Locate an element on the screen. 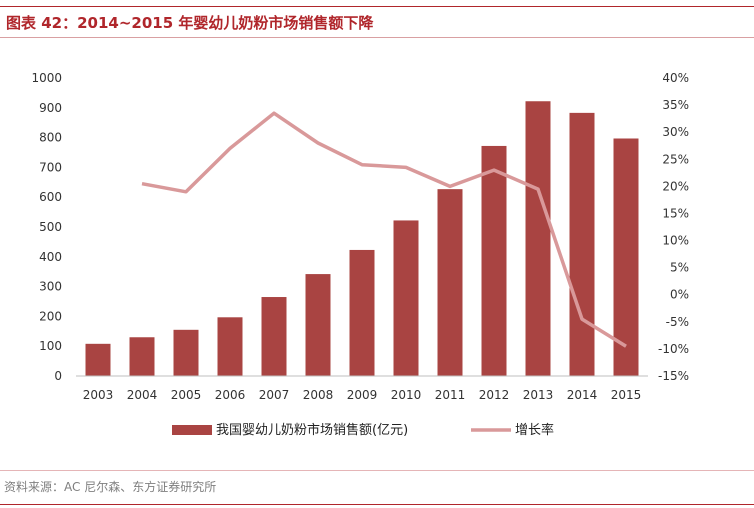 This screenshot has height=508, width=754. x-tick-label: 2006 is located at coordinates (230, 395).